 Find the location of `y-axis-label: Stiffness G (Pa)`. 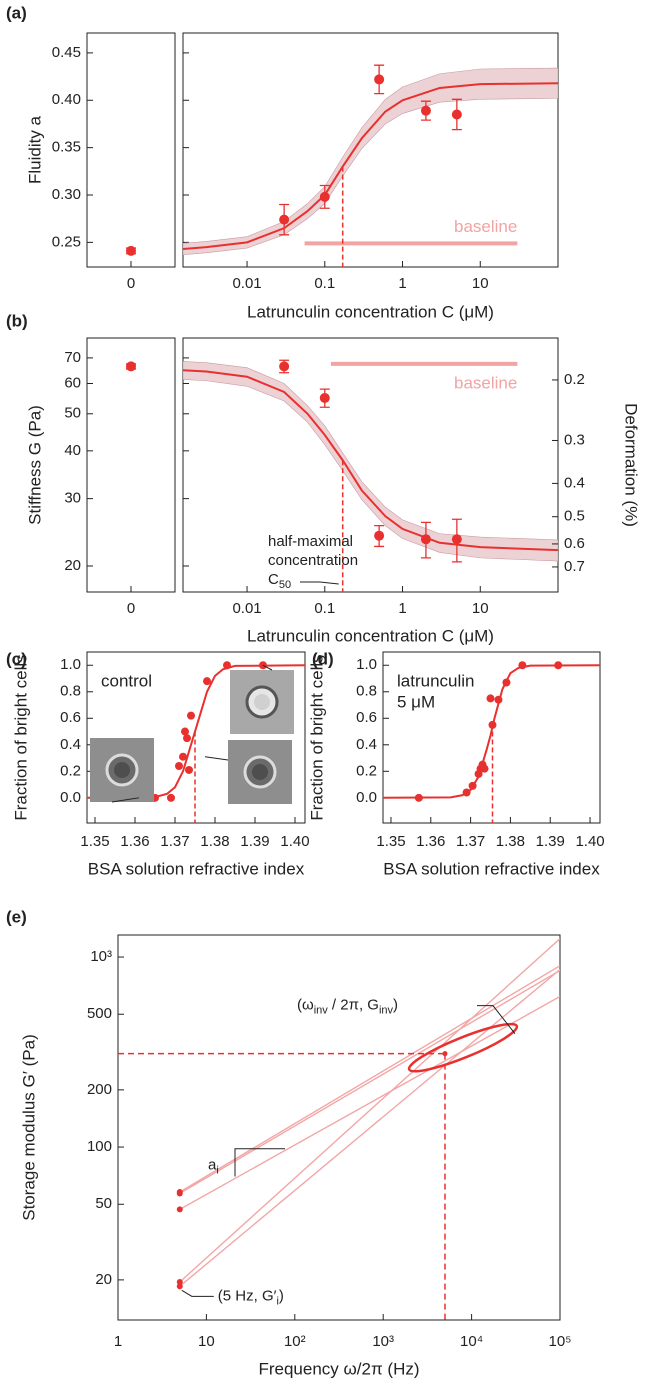

y-axis-label: Stiffness G (Pa) is located at coordinates (34, 465).